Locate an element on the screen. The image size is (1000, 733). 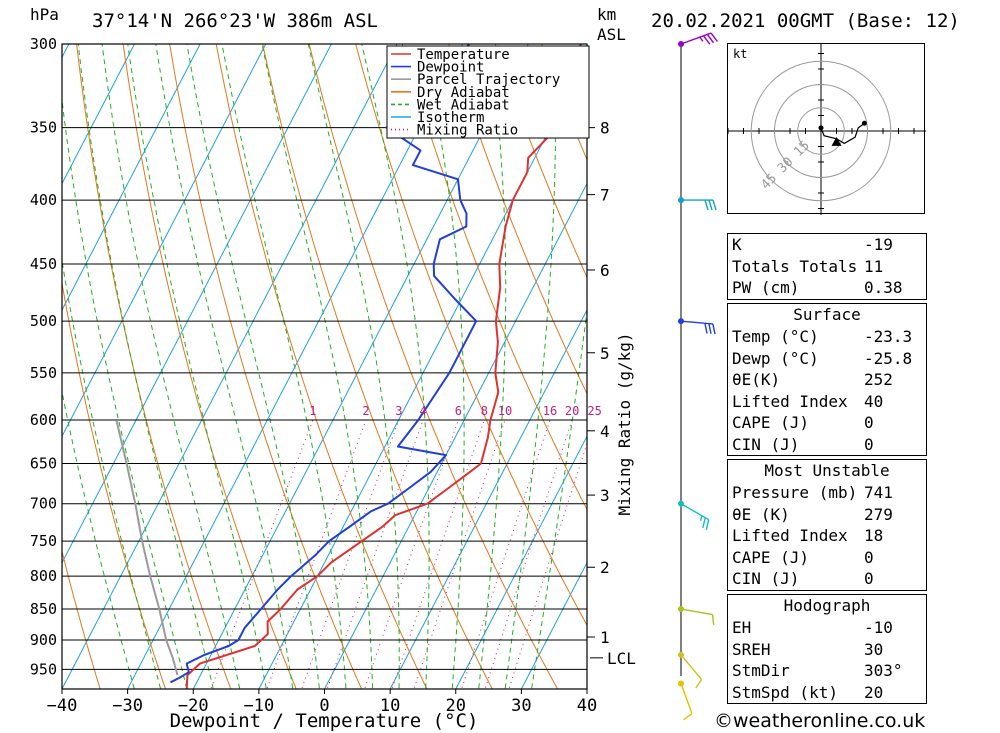
parameter-value: -19 is located at coordinates (878, 244).